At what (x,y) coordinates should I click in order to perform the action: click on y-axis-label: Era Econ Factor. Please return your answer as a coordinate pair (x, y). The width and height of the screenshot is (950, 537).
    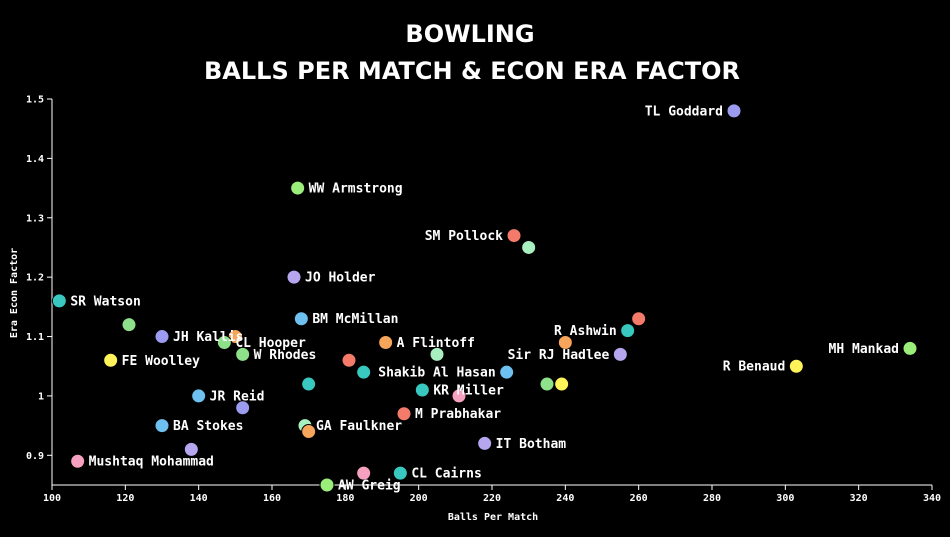
    Looking at the image, I should click on (14, 293).